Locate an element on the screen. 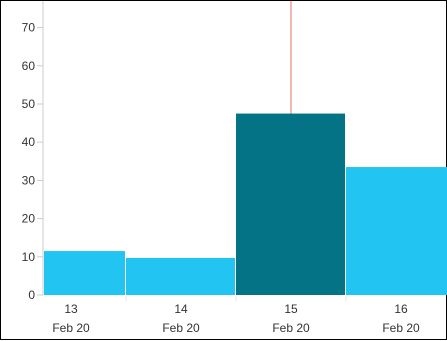  y-tick-label: 10 is located at coordinates (29, 257).